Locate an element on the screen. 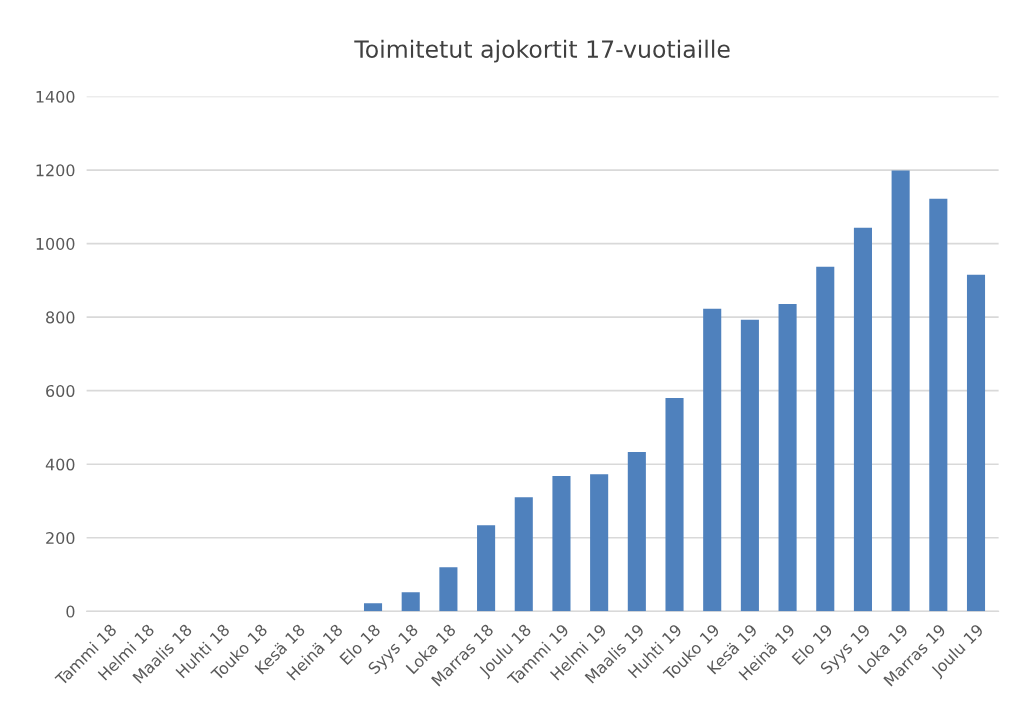 Image resolution: width=1019 pixels, height=715 pixels. y-tick-label: 600 is located at coordinates (60, 390).